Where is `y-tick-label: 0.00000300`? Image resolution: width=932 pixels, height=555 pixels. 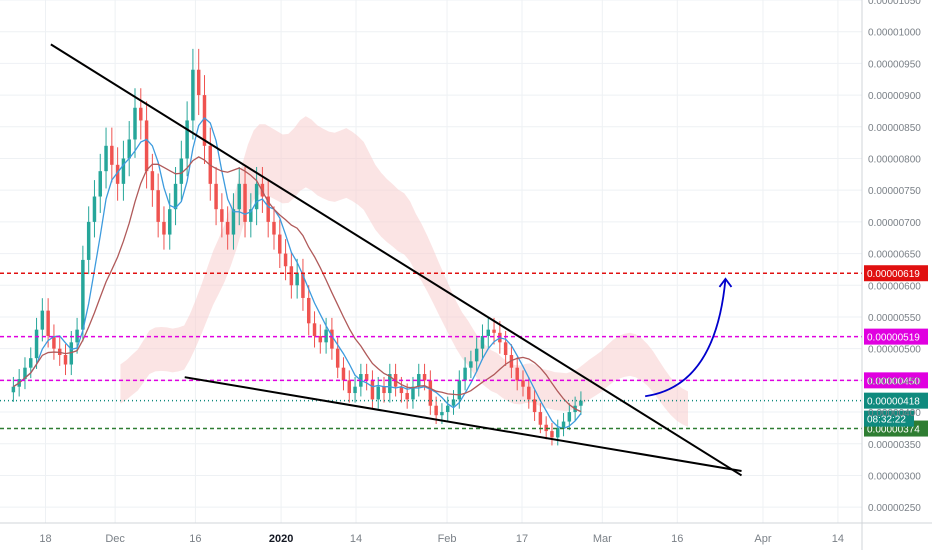 y-tick-label: 0.00000300 is located at coordinates (894, 476).